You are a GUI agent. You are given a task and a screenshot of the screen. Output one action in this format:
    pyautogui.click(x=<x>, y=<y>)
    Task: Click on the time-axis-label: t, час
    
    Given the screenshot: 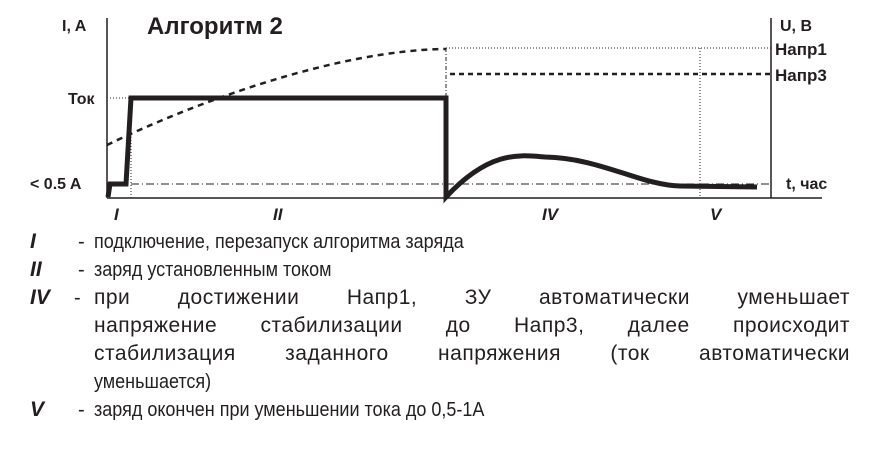 What is the action you would take?
    pyautogui.click(x=806, y=184)
    